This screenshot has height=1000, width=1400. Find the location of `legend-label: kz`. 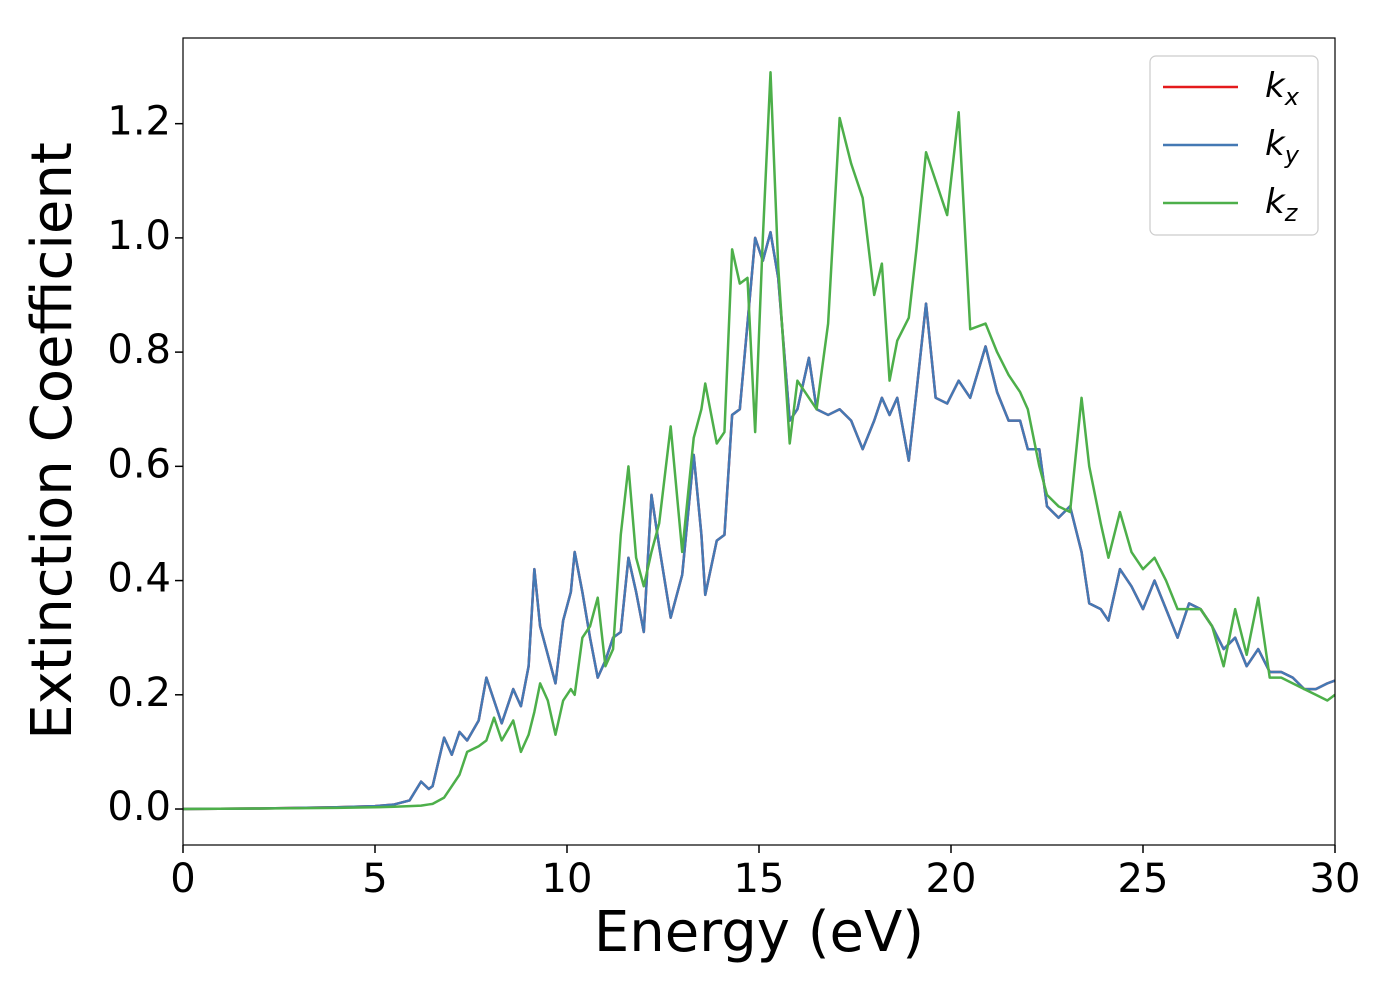

legend-label: kz is located at coordinates (1282, 204).